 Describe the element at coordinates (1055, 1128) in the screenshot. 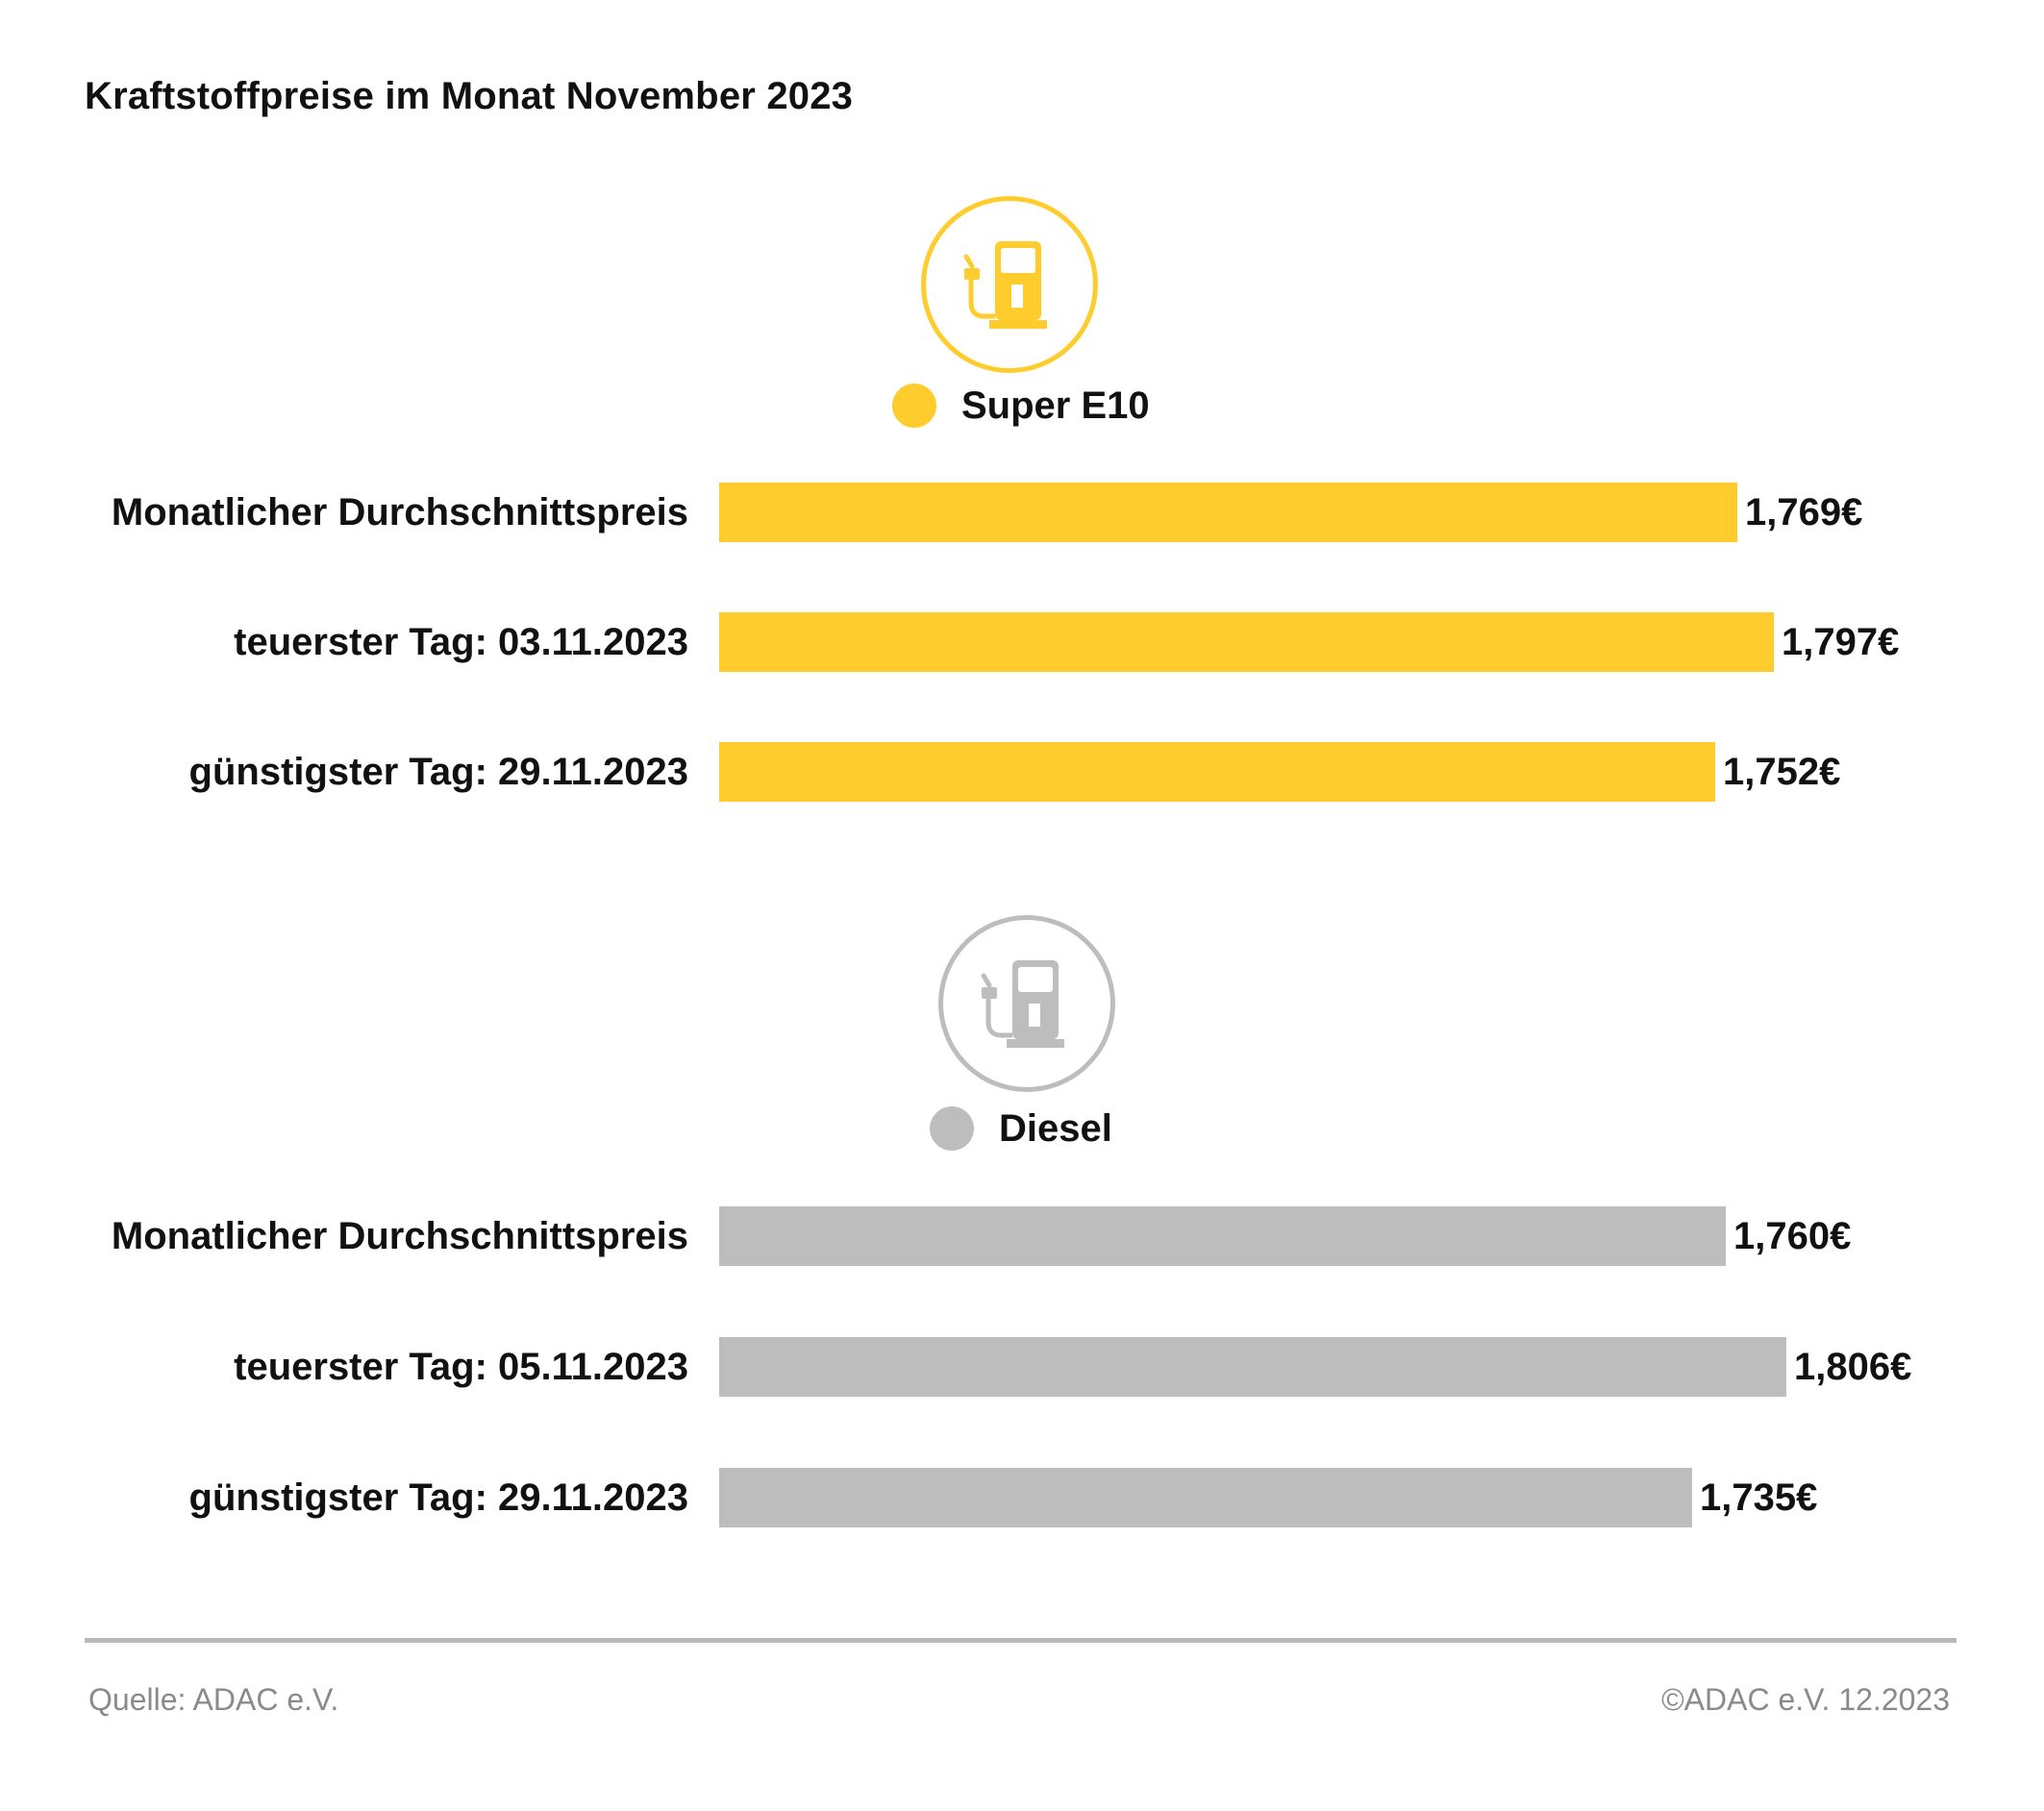

I see `diesel-legend-label: Diesel` at that location.